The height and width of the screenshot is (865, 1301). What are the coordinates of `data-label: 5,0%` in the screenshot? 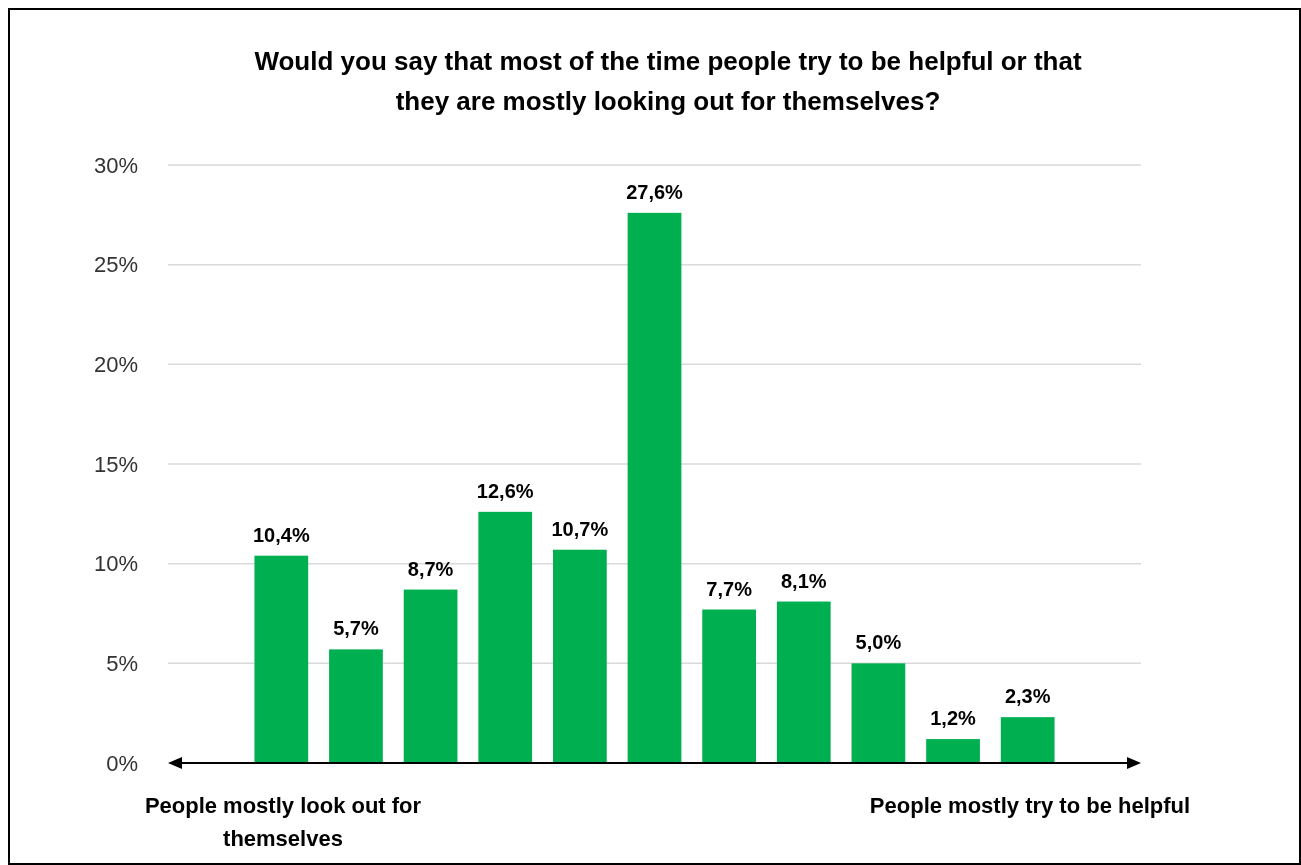 It's located at (878, 642).